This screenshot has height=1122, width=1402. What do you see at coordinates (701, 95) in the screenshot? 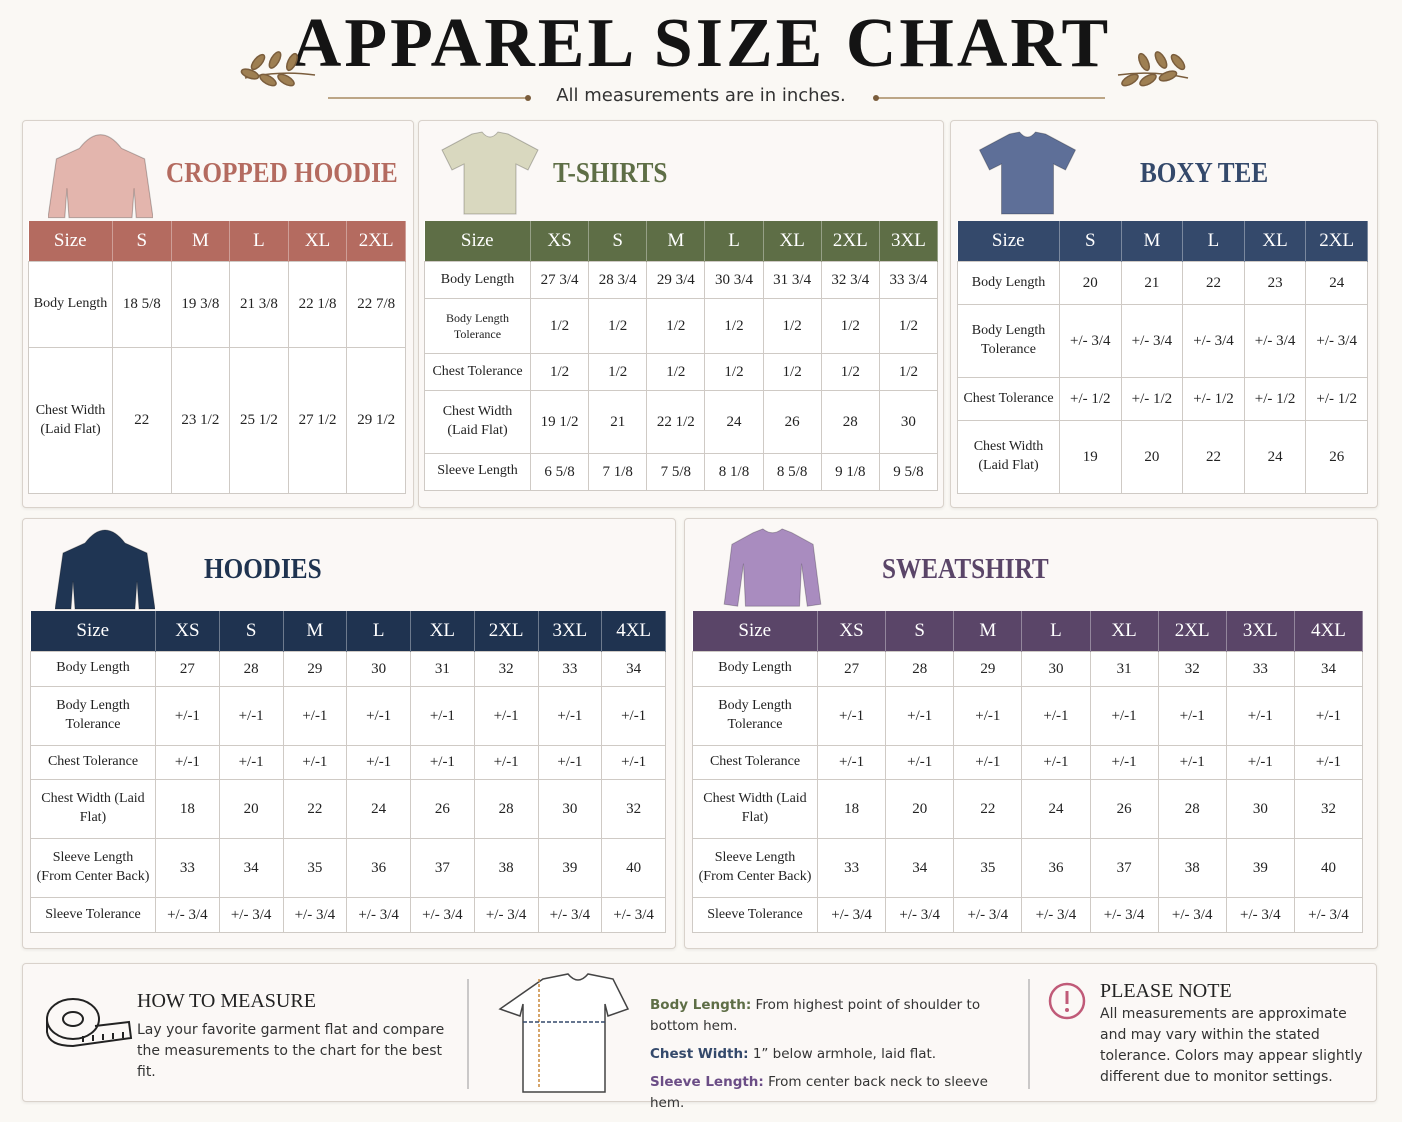
I see `subtitle: All measurements are in inches.` at bounding box center [701, 95].